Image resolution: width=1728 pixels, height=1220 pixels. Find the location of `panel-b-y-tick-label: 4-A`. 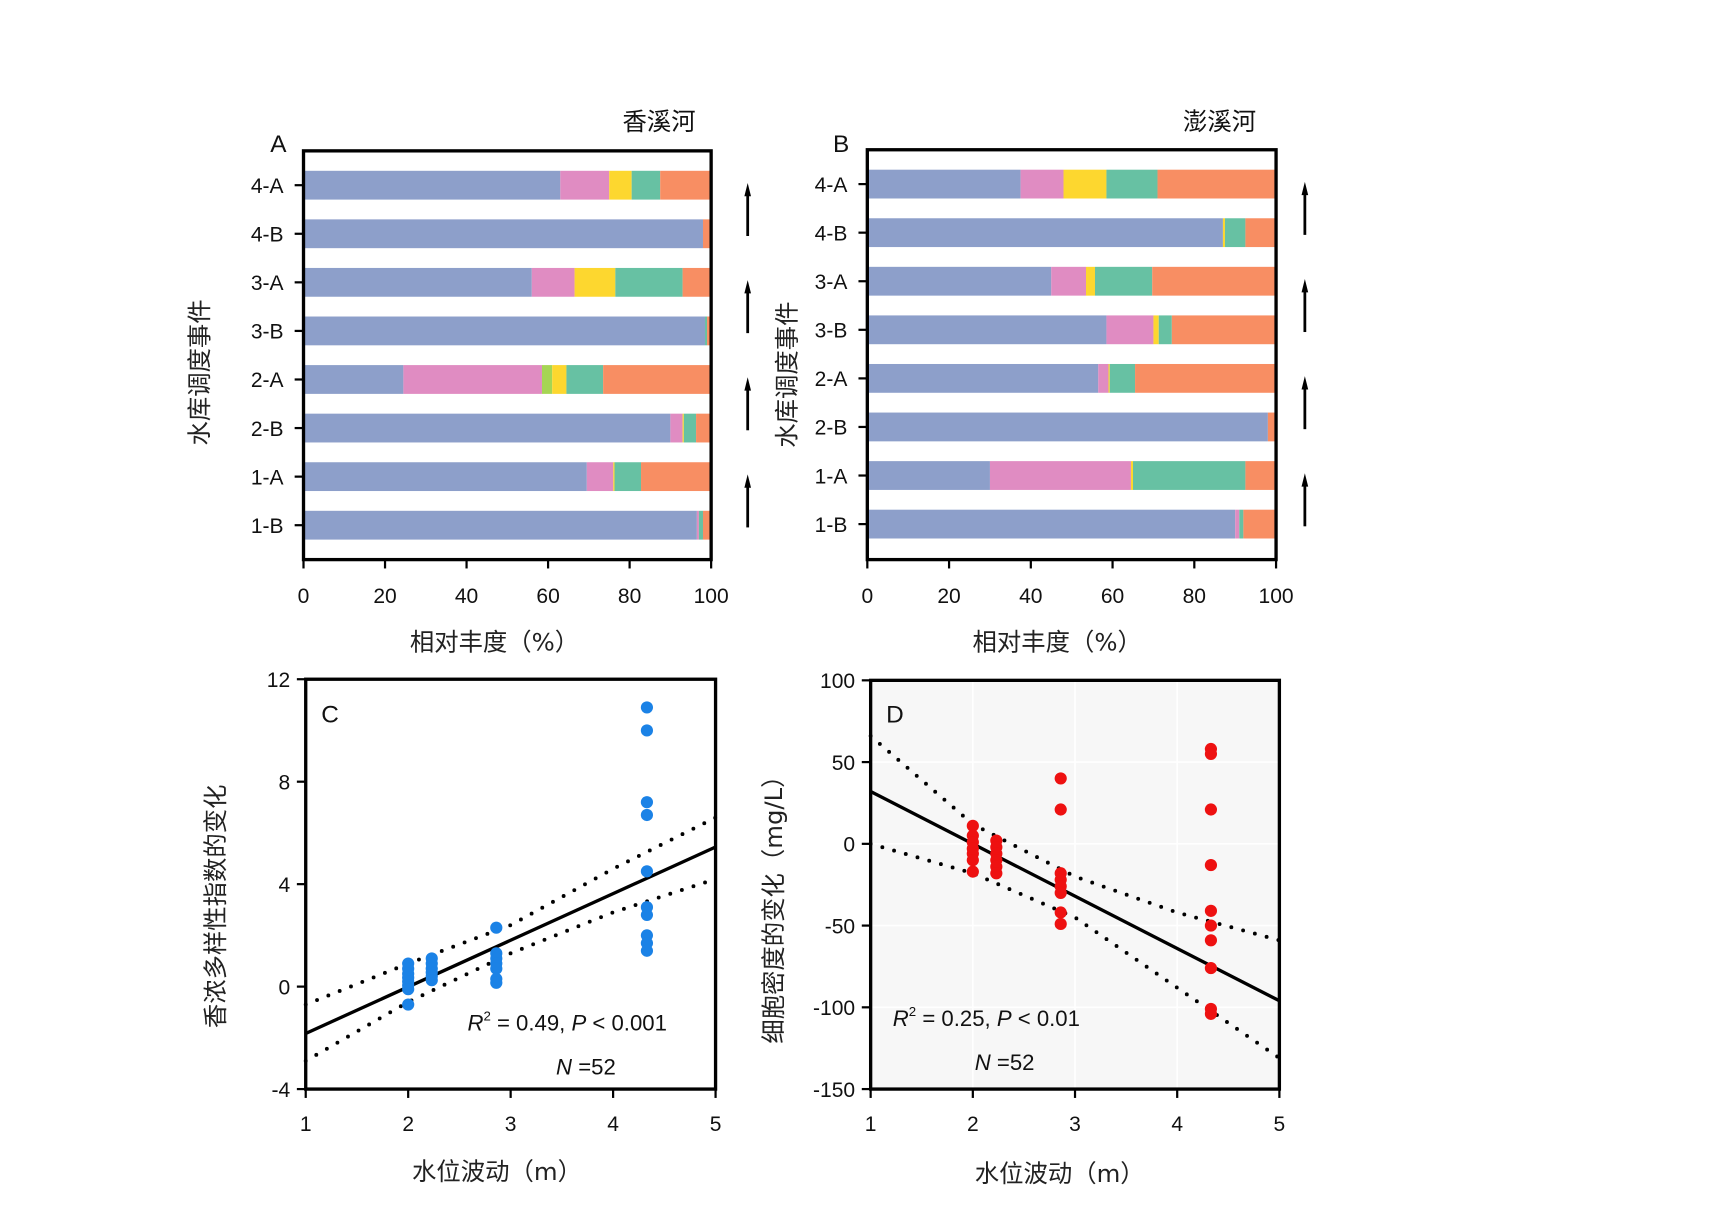

panel-b-y-tick-label: 4-A is located at coordinates (831, 185).